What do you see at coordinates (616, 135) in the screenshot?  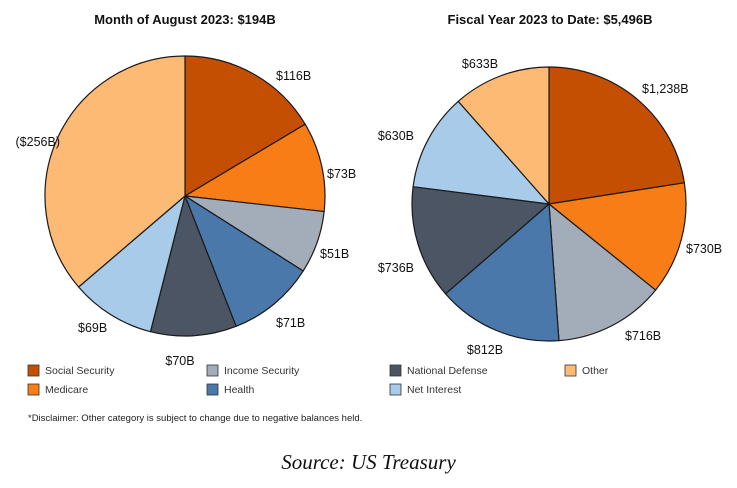 I see `pie-slice-fiscal-year-social-security` at bounding box center [616, 135].